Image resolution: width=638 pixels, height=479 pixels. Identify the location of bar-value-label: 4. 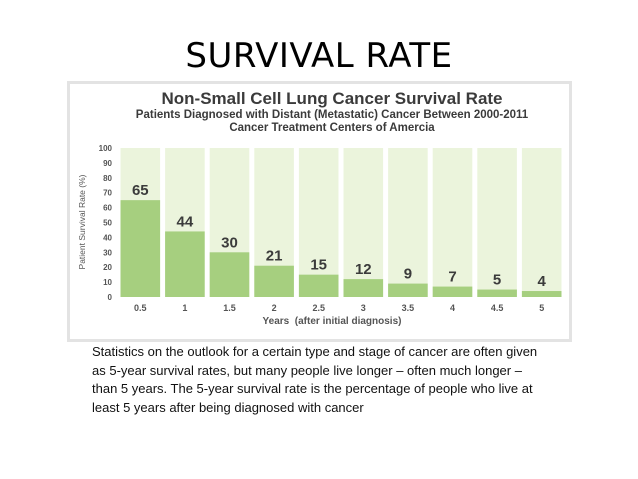
(542, 281).